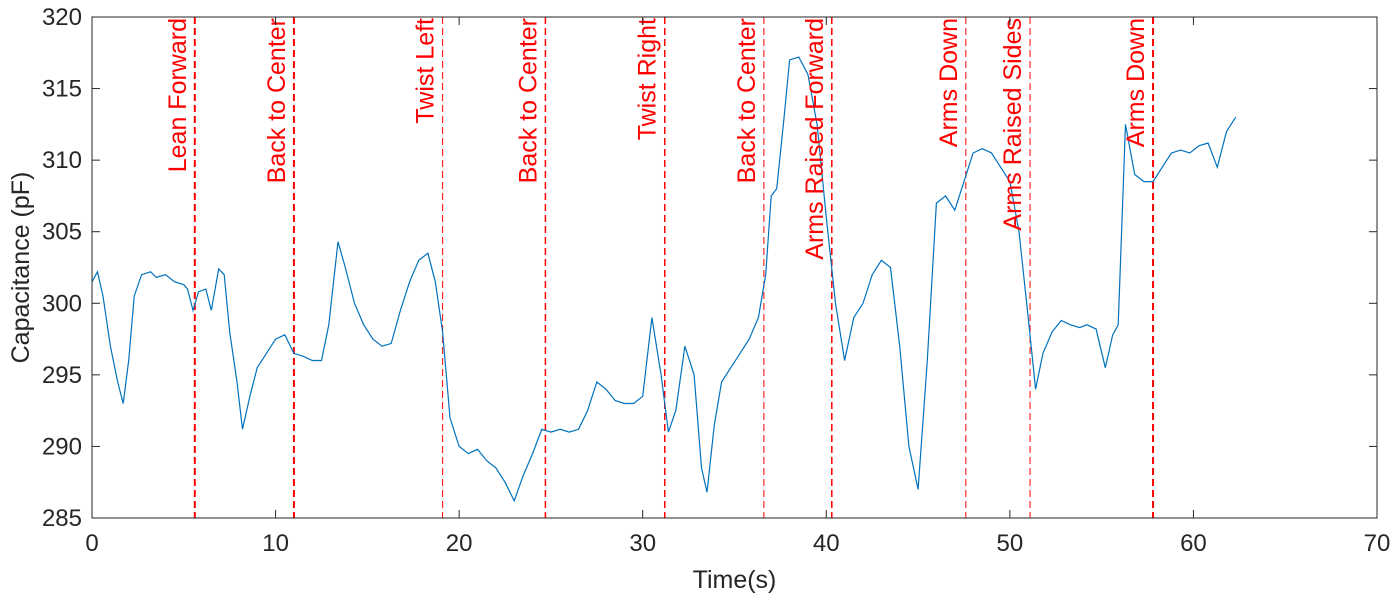  What do you see at coordinates (275, 543) in the screenshot?
I see `x-tick-label: 10` at bounding box center [275, 543].